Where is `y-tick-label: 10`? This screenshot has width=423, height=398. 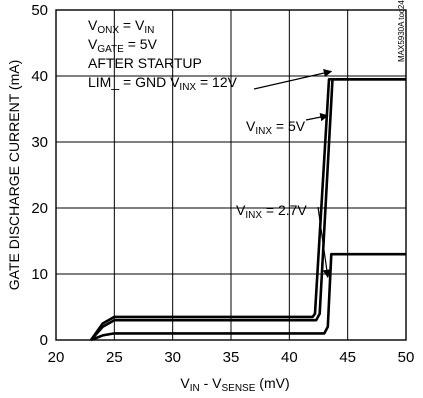
y-tick-label: 10 is located at coordinates (39, 274).